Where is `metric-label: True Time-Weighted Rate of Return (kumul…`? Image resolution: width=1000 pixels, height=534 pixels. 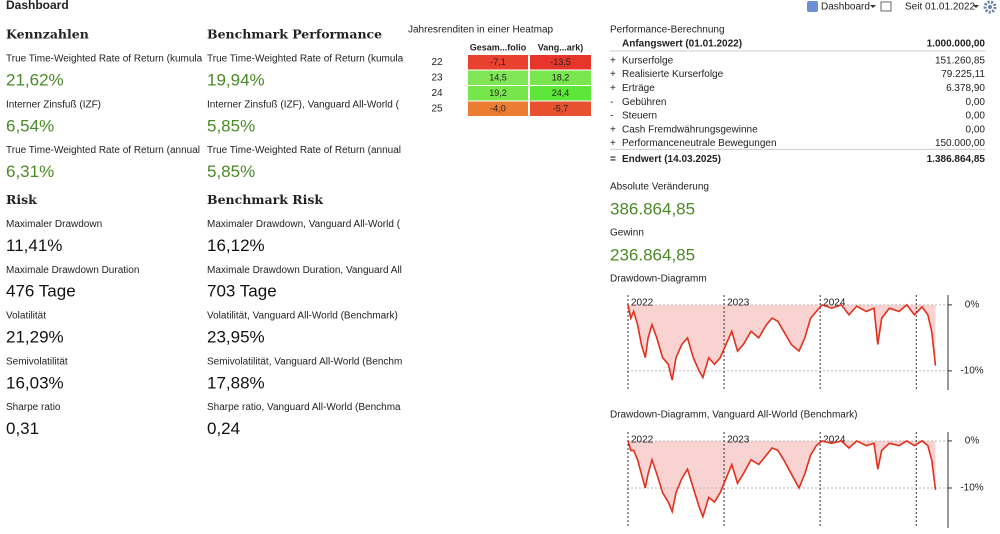 metric-label: True Time-Weighted Rate of Return (kumul… is located at coordinates (104, 59).